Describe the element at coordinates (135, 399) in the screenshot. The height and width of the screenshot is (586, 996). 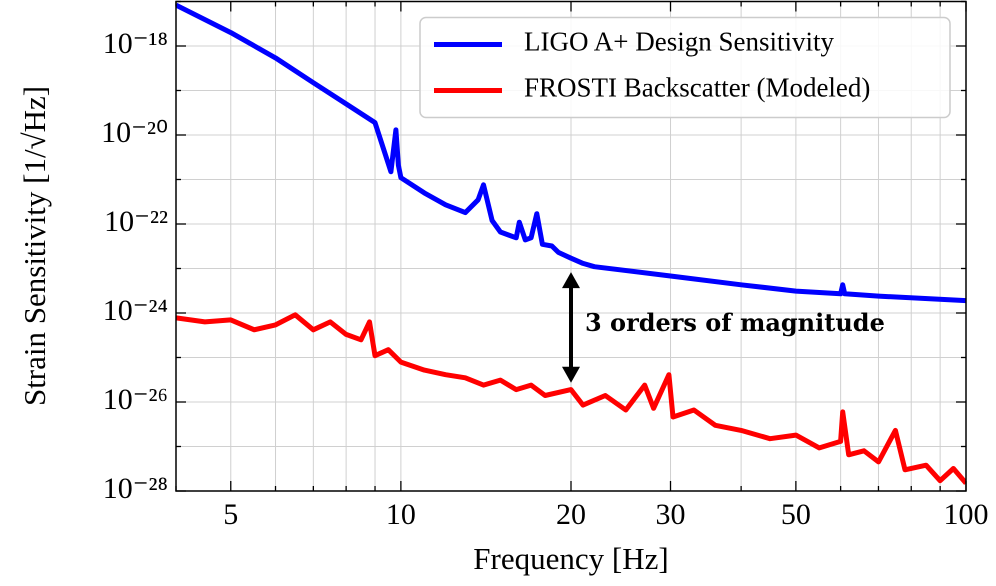
I see `y-tick-label: 10⁻²⁶` at that location.